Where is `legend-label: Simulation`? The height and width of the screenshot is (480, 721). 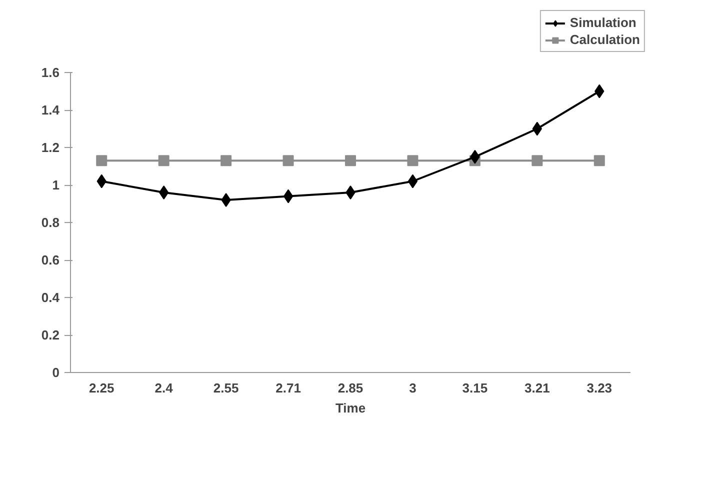
legend-label: Simulation is located at coordinates (603, 22).